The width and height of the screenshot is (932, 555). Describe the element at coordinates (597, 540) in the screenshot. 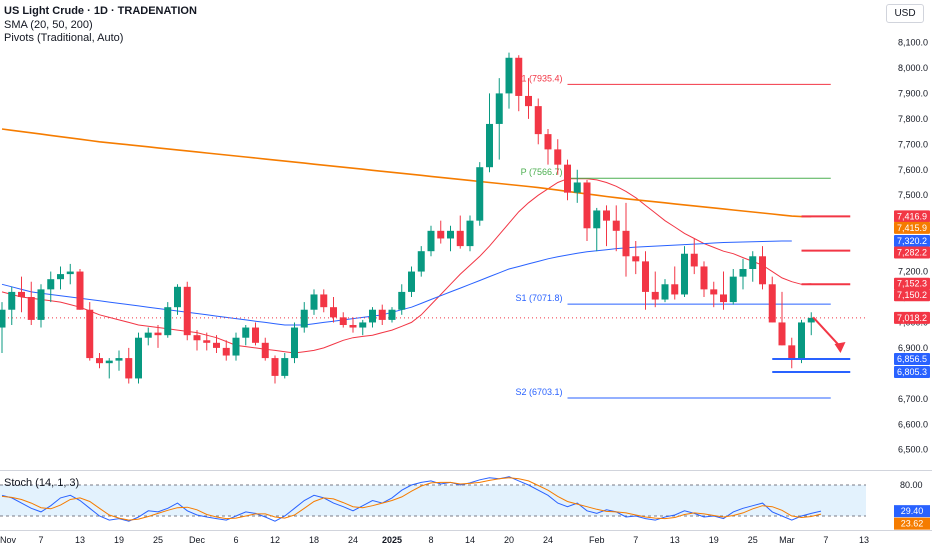

I see `x-tick-label: Feb` at that location.